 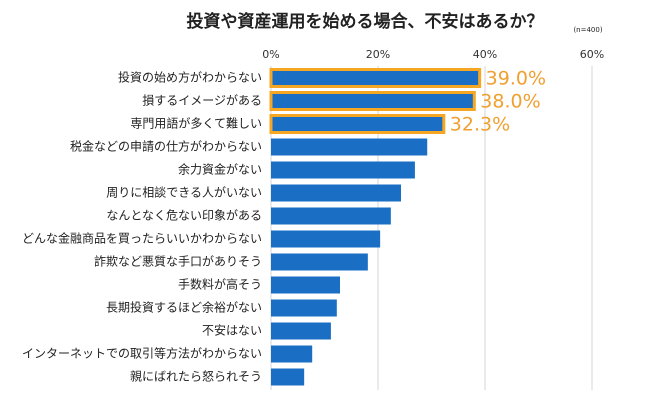 I want to click on y-tick-label: 周りに相談できる人がいない, so click(x=184, y=192).